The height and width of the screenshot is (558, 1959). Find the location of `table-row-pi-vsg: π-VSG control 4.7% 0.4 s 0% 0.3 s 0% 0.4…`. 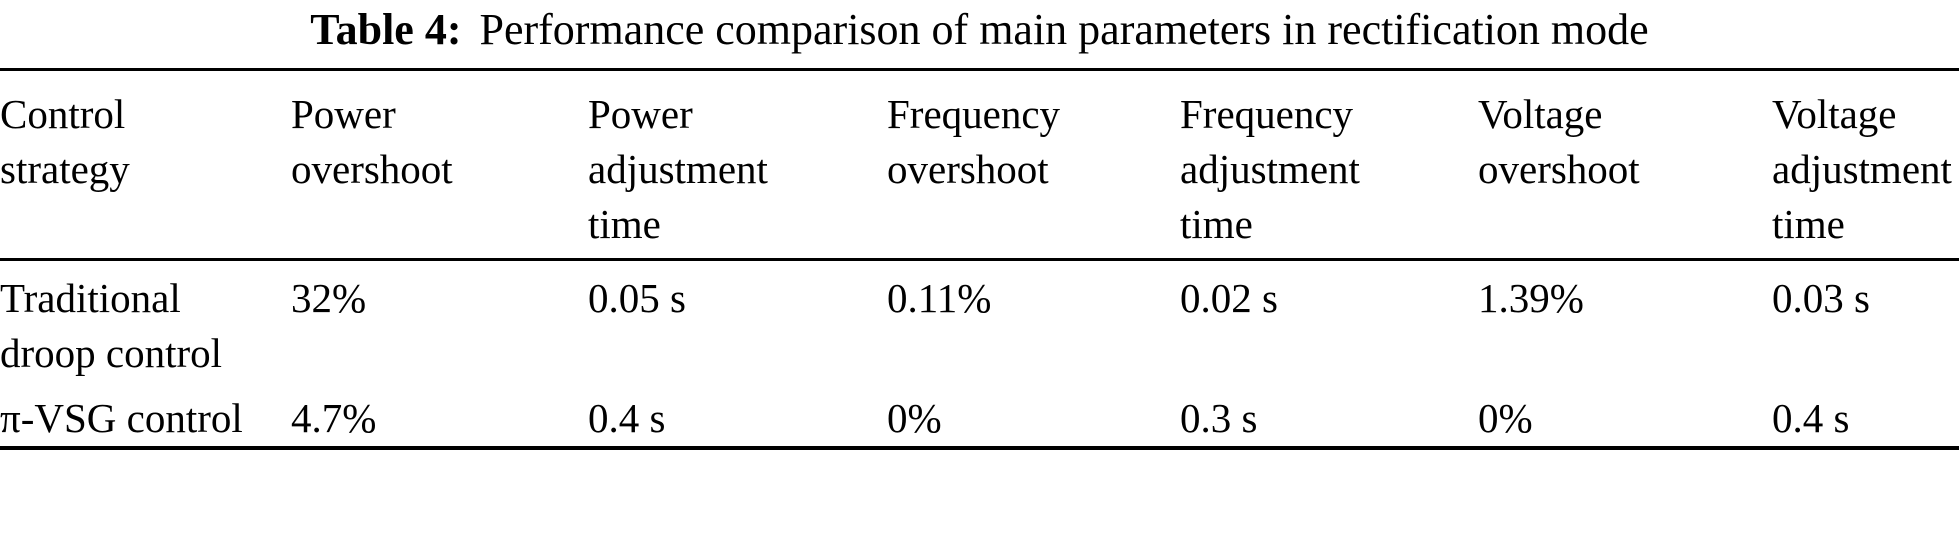

table-row-pi-vsg: π-VSG control 4.7% 0.4 s 0% 0.3 s 0% 0.4… is located at coordinates (979, 414).